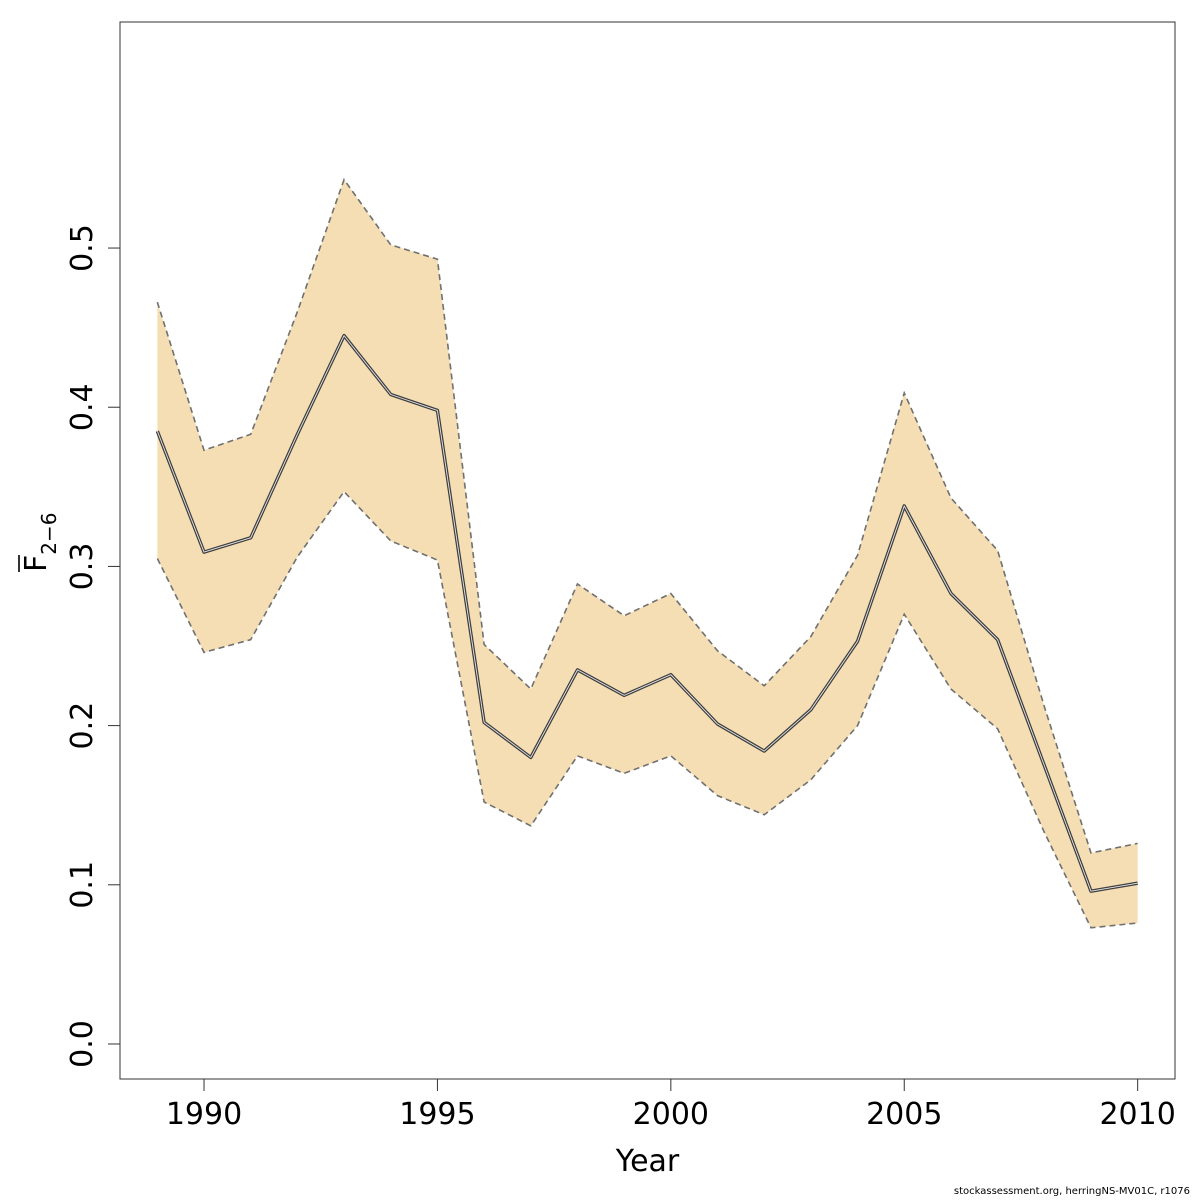  I want to click on y-axis-title: F2−6, so click(39, 542).